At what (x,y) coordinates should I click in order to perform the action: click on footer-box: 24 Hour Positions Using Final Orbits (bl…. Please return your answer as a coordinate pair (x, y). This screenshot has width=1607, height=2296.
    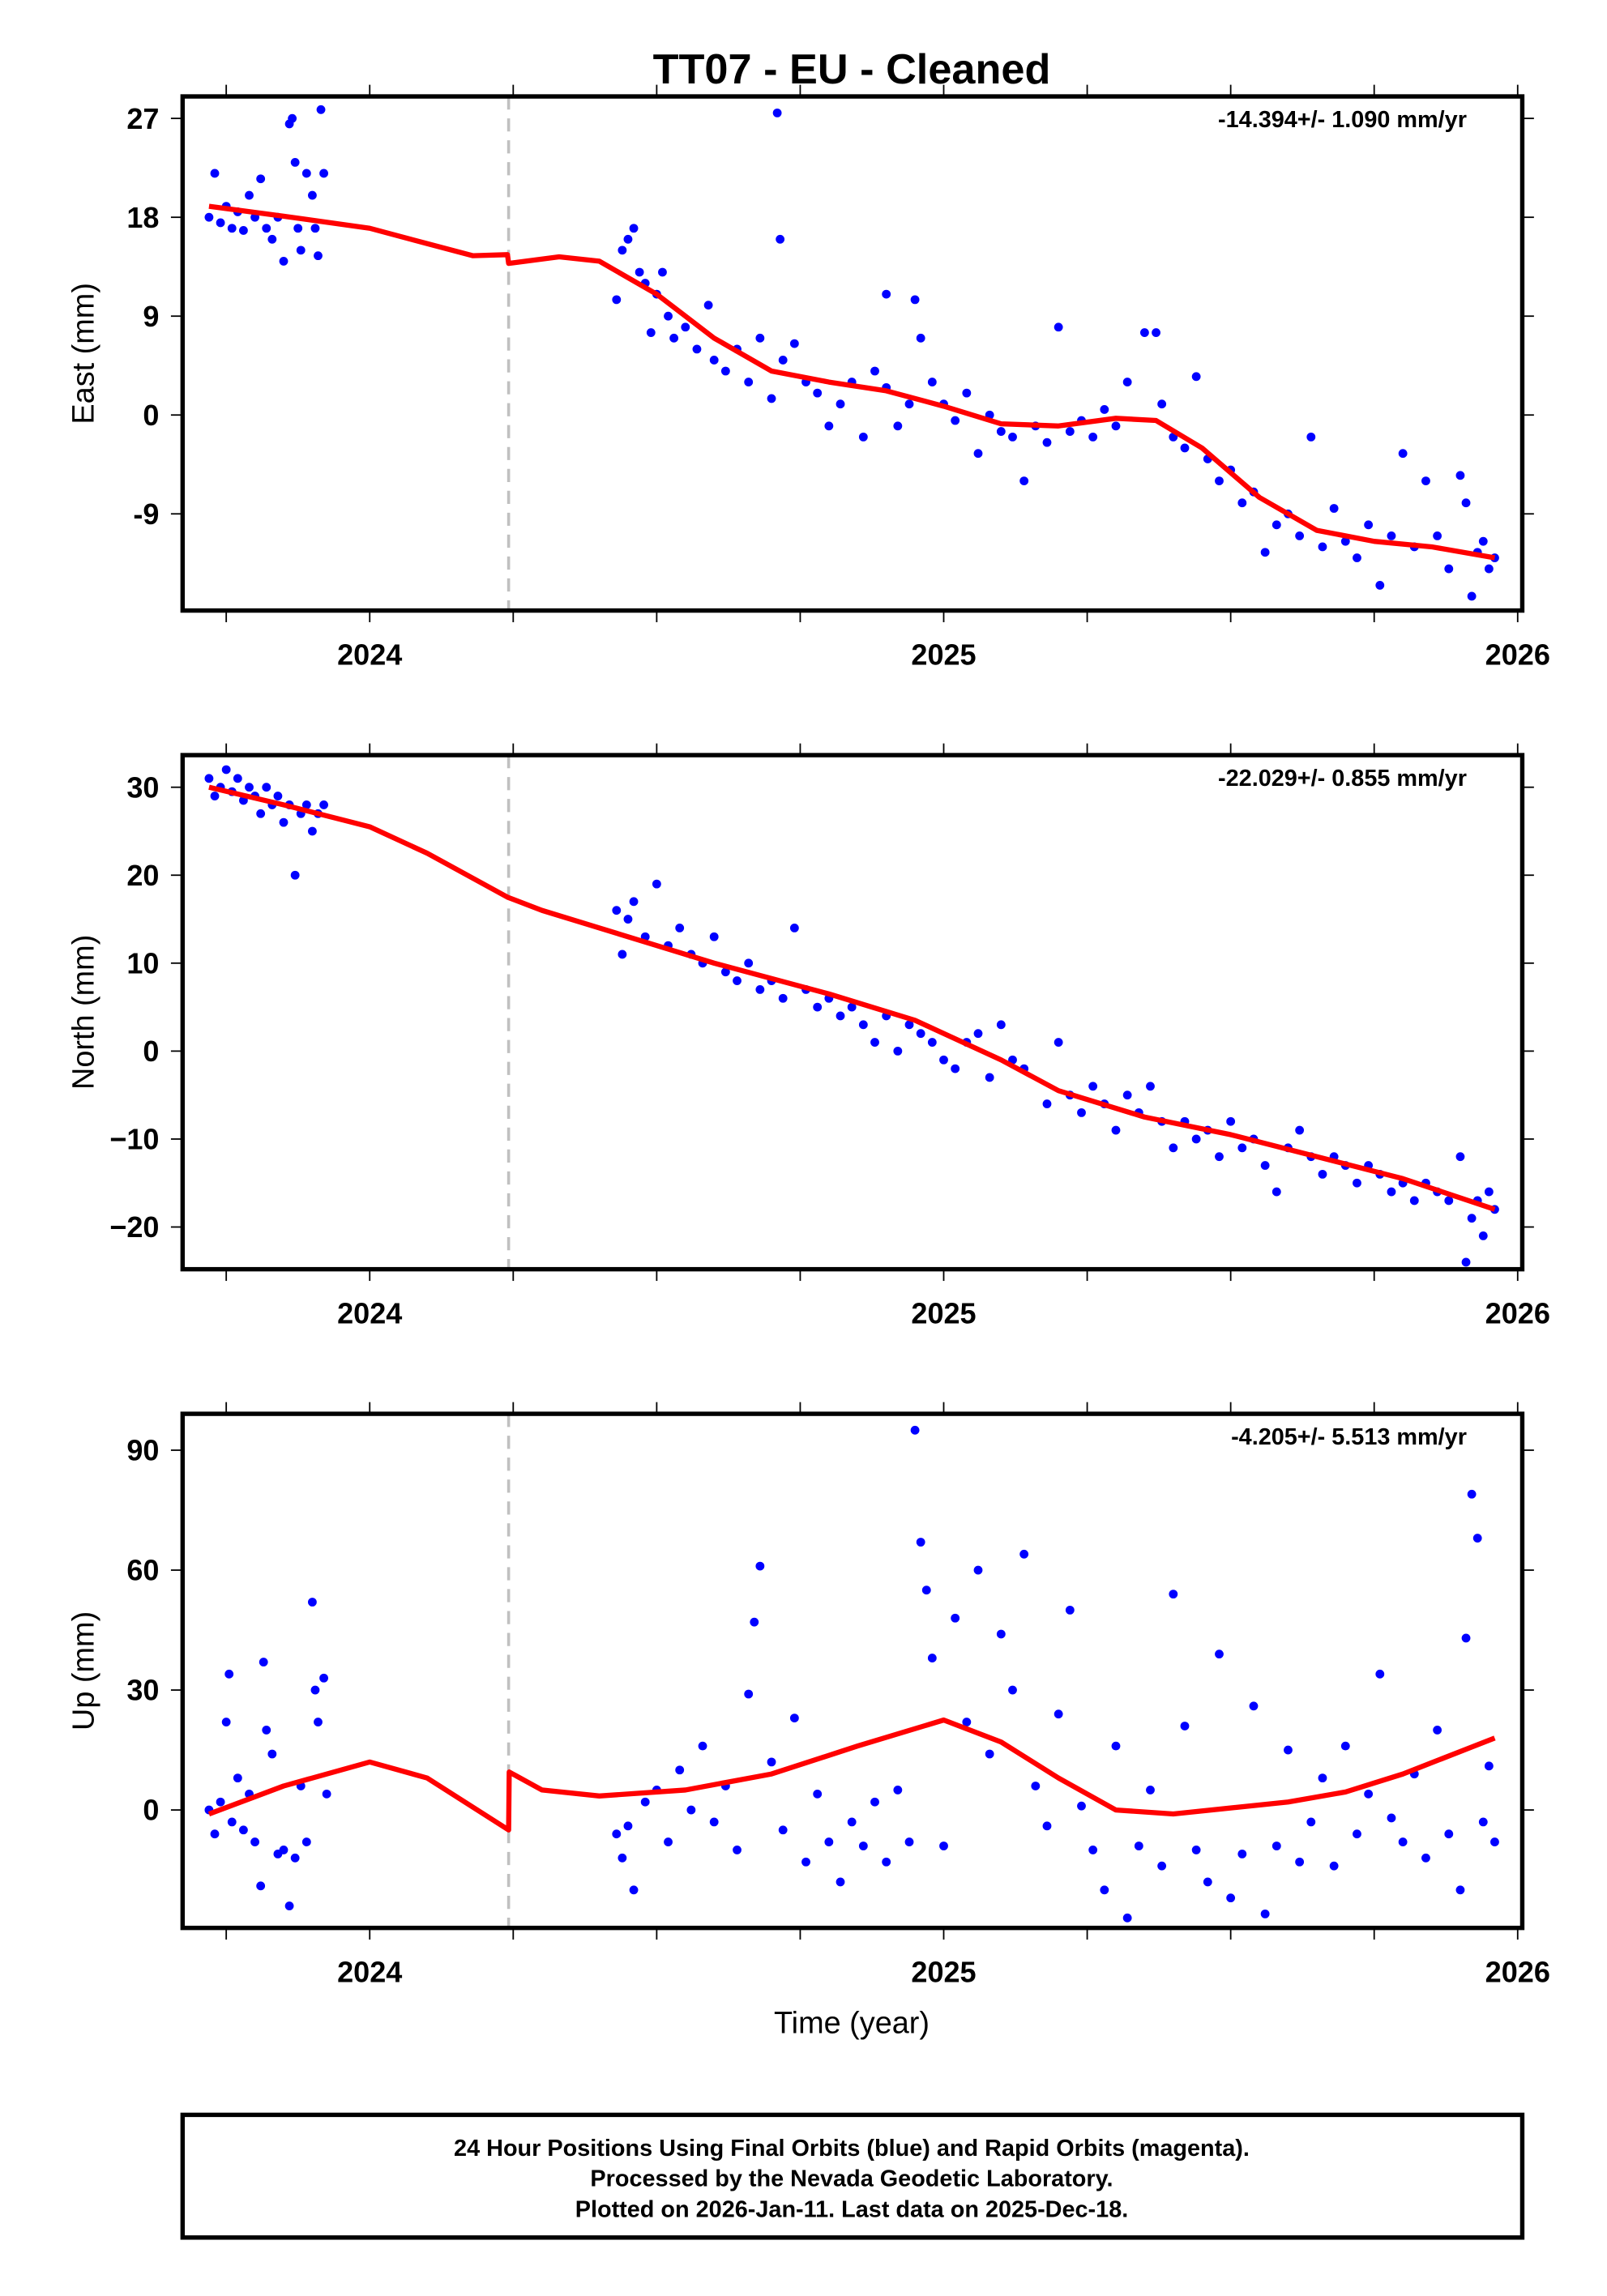
    Looking at the image, I should click on (852, 2176).